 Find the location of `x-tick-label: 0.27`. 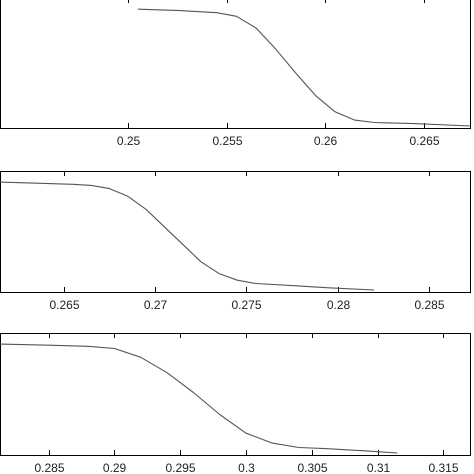

x-tick-label: 0.27 is located at coordinates (156, 305).